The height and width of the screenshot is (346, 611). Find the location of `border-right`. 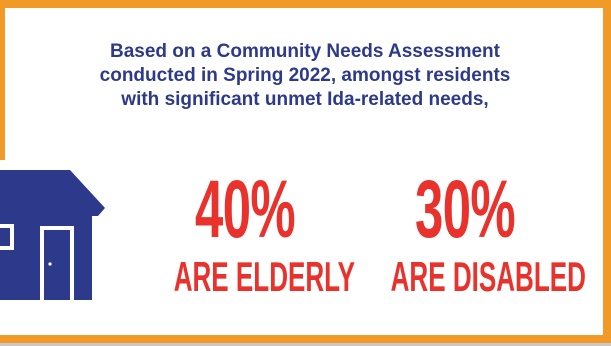

border-right is located at coordinates (607, 171).